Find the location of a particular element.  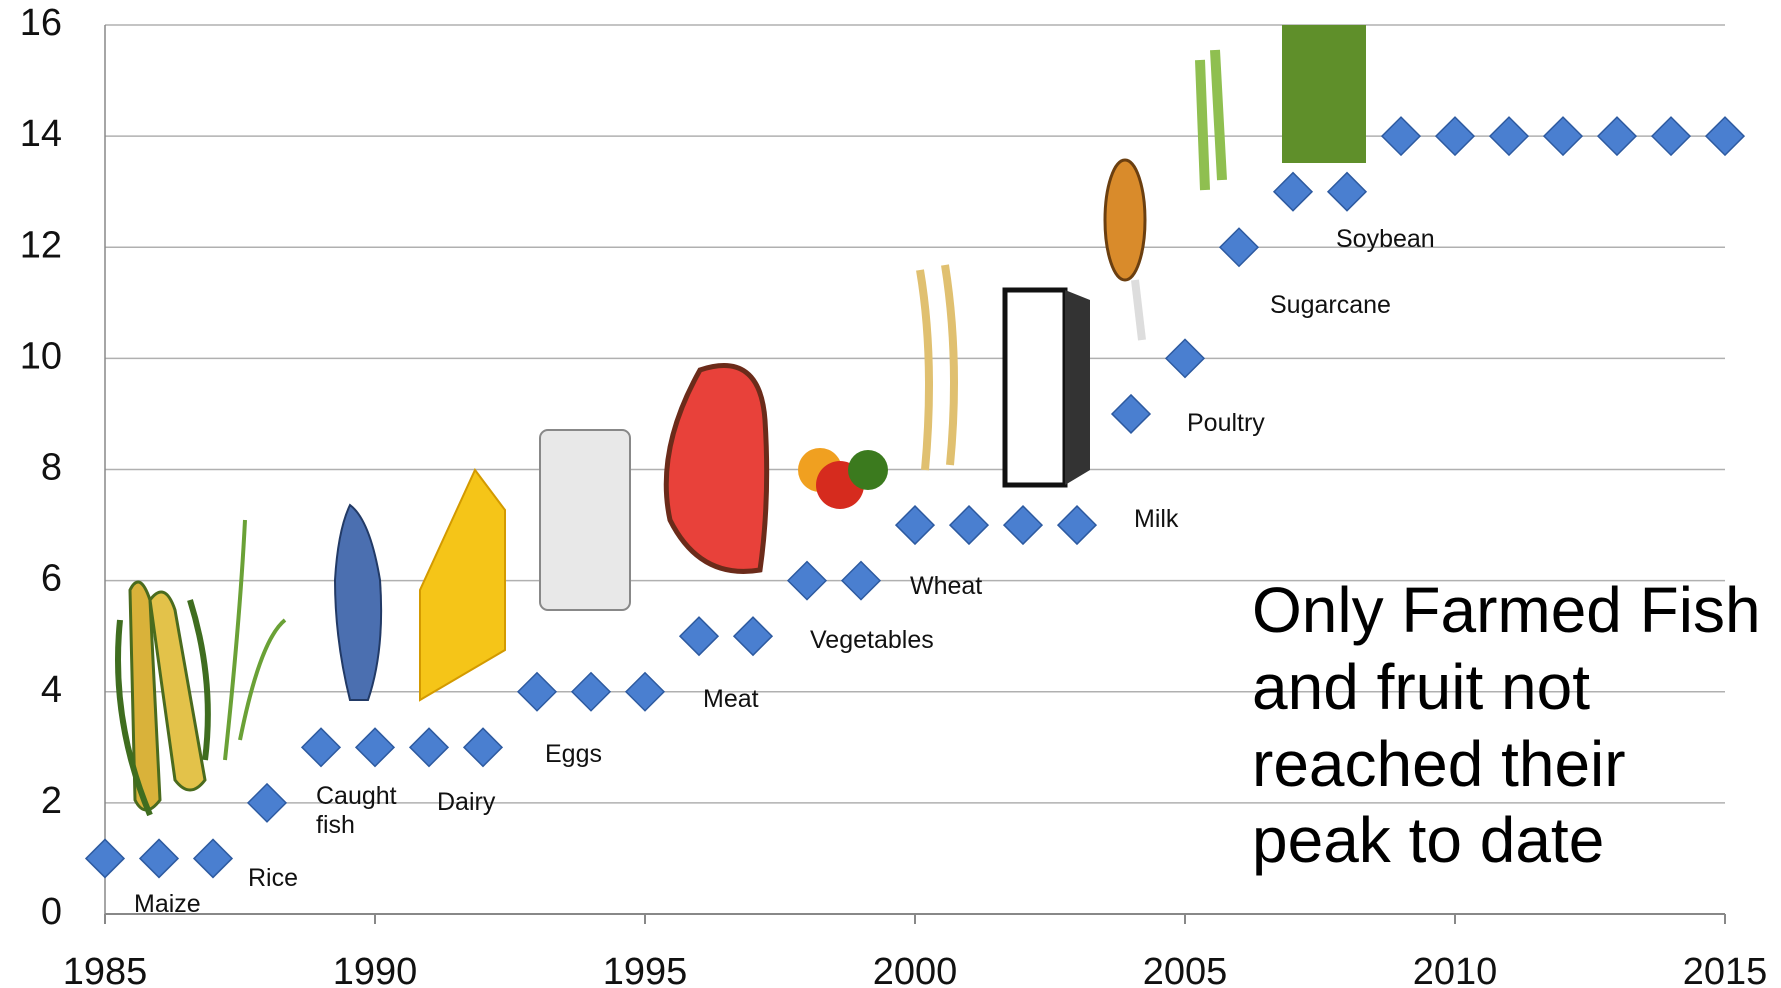

annotation: Vegetables is located at coordinates (872, 640).